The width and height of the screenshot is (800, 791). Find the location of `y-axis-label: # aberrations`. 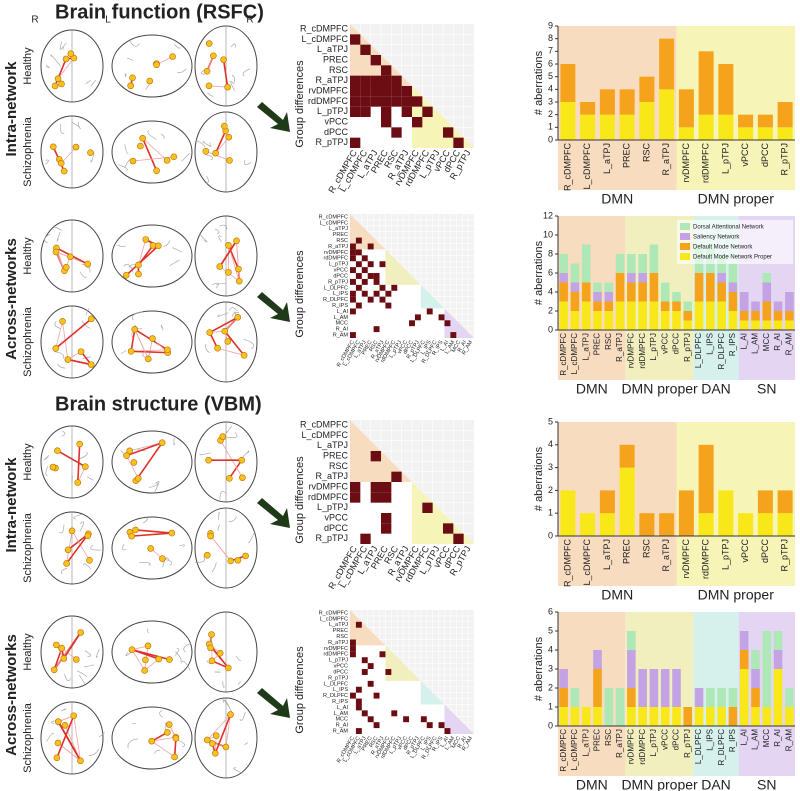

y-axis-label: # aberrations is located at coordinates (539, 272).